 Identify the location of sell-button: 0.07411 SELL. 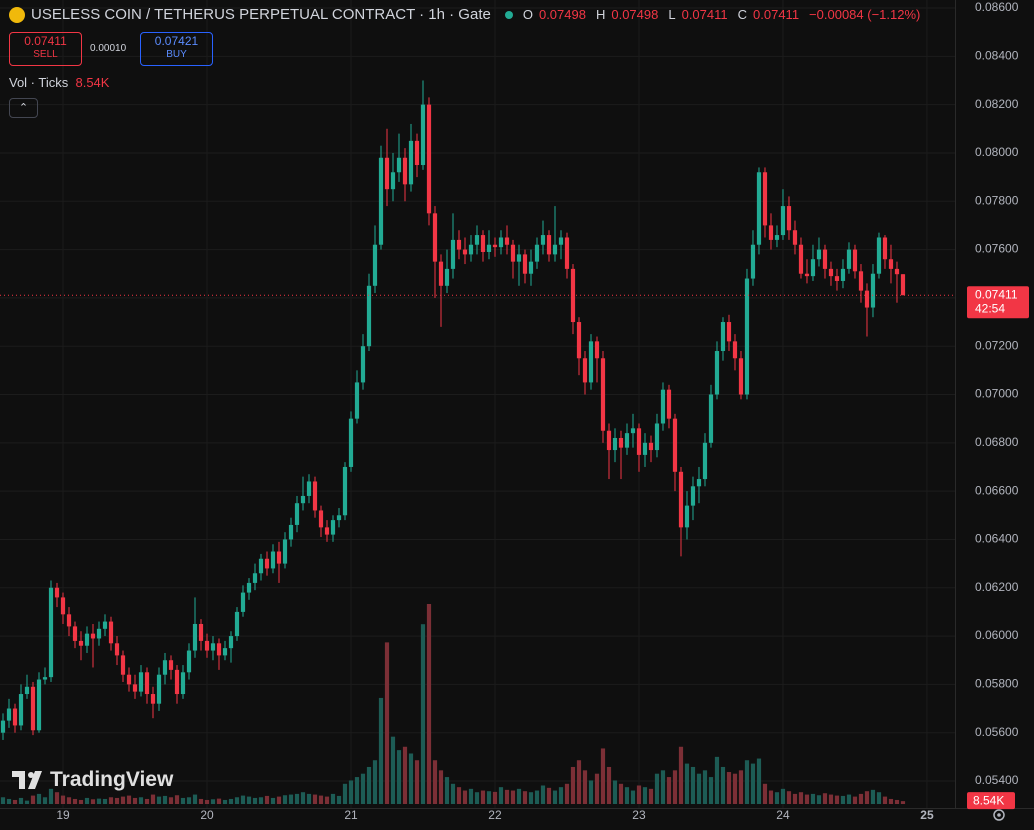
(45, 49).